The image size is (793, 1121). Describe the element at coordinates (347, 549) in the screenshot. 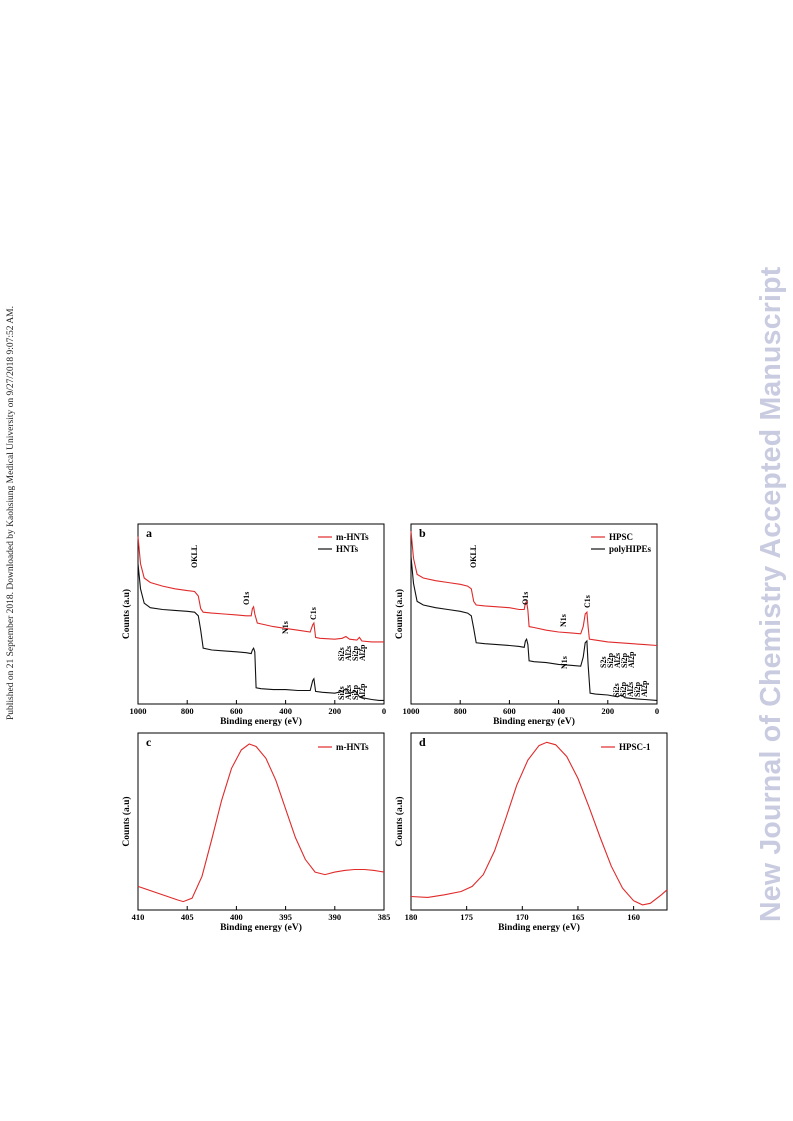

I see `legend-label: HNTs` at that location.